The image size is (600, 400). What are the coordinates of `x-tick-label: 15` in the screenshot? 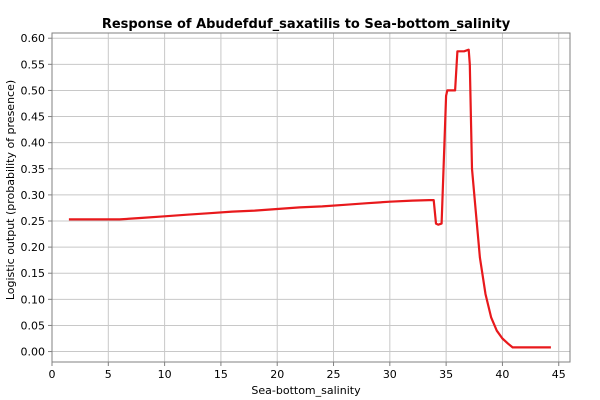 It's located at (221, 374).